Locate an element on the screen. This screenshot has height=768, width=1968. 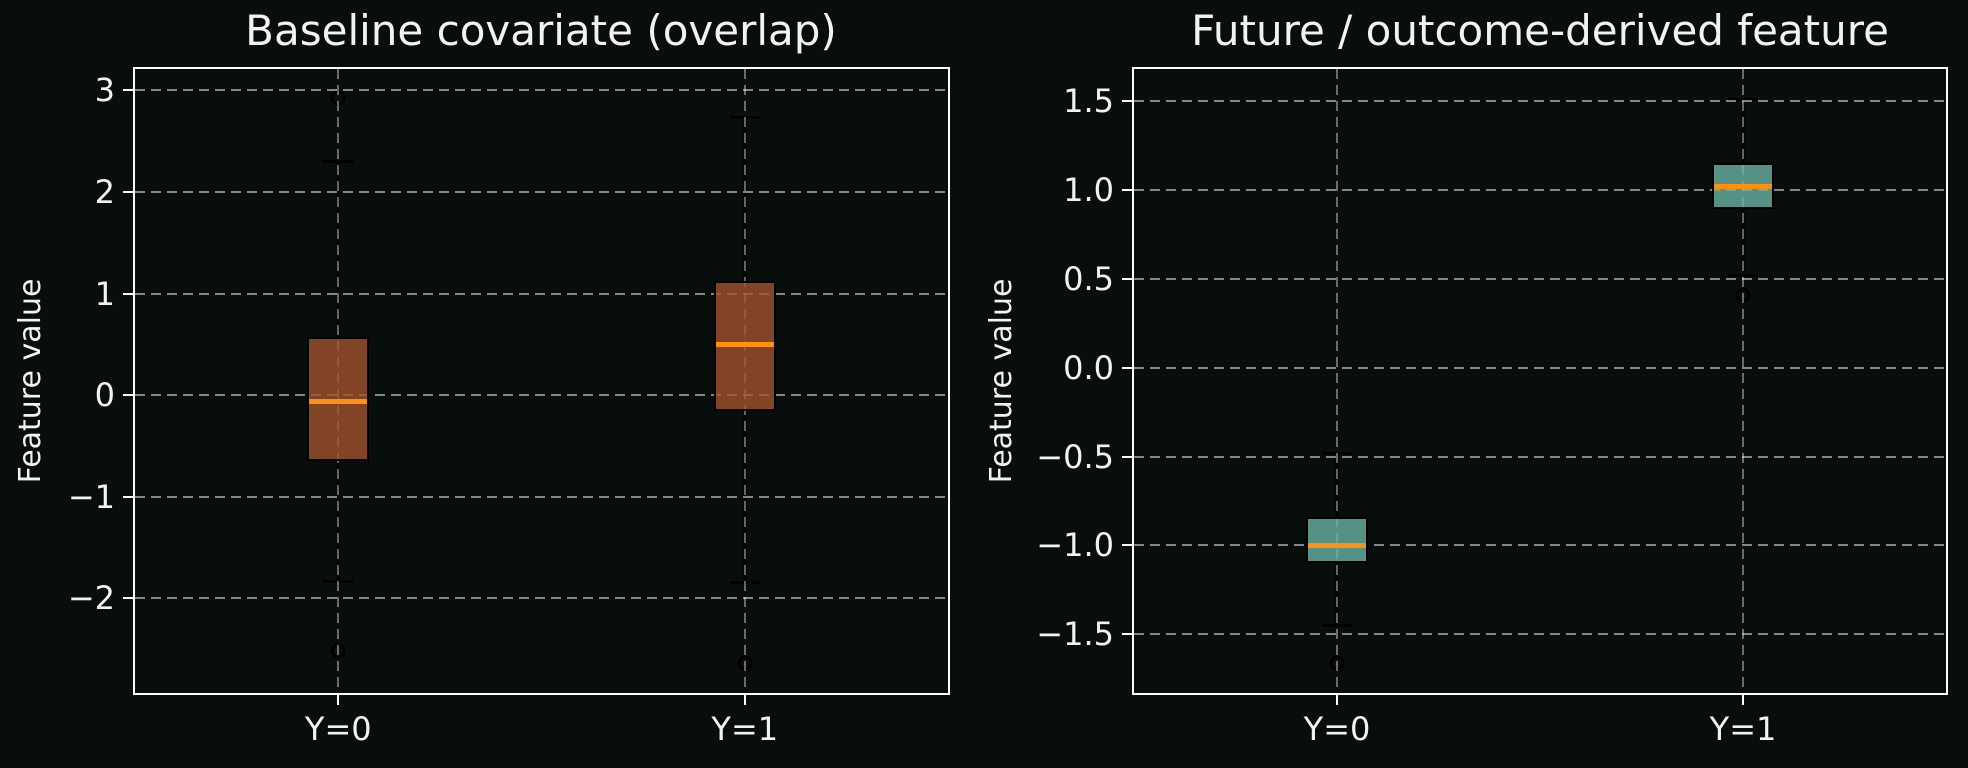
y-tick-label: 0 is located at coordinates (104, 395).